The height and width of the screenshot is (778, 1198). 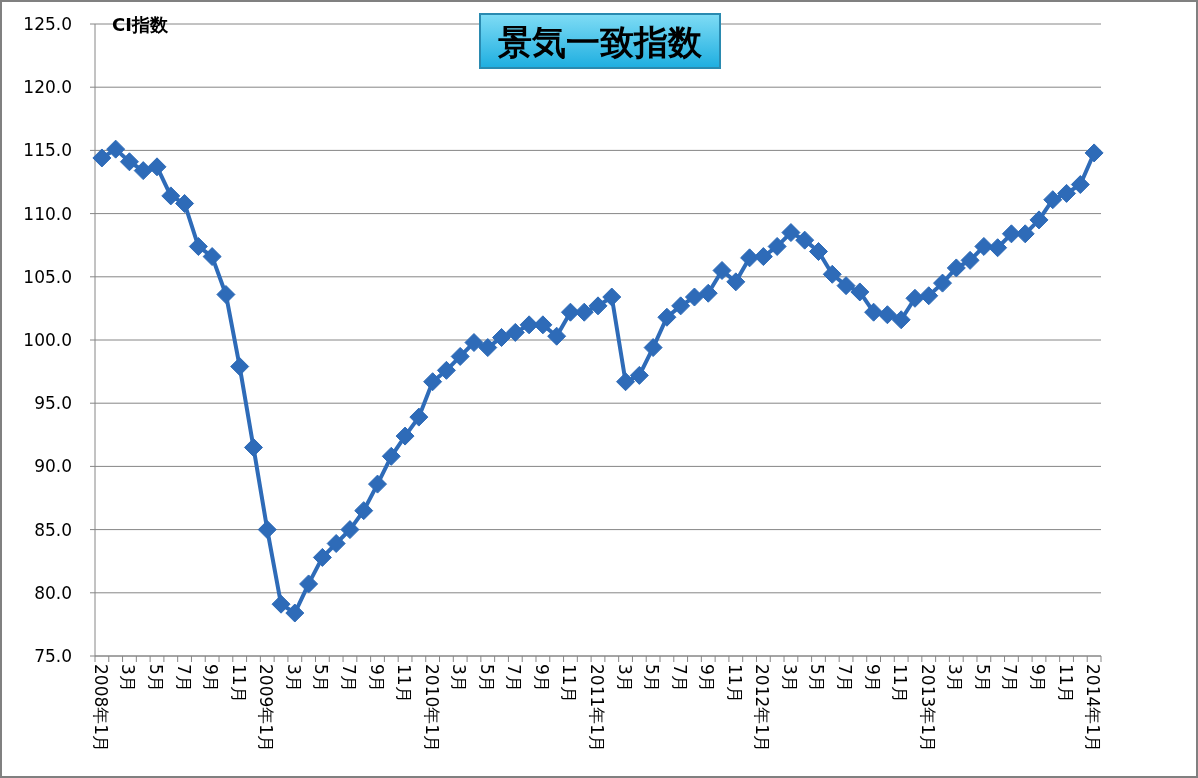 What do you see at coordinates (47, 340) in the screenshot?
I see `ytick-label: 100.0` at bounding box center [47, 340].